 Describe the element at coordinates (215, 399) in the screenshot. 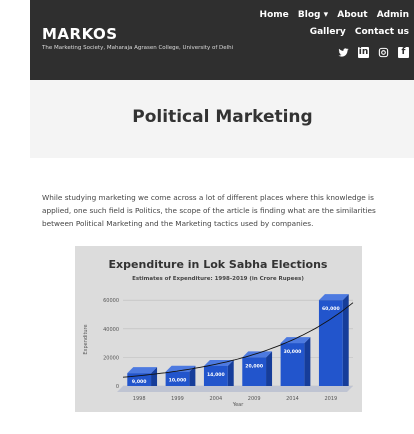

I see `x-tick-label: 2004` at that location.